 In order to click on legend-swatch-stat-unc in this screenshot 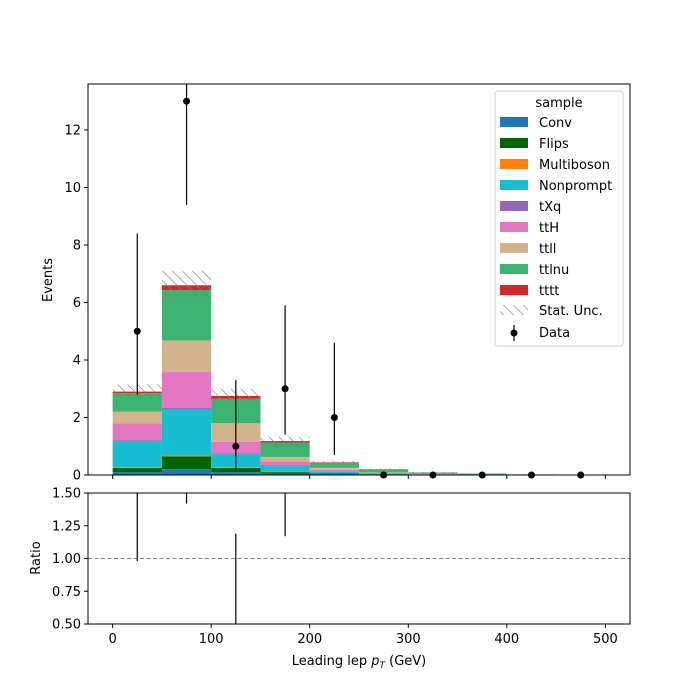, I will do `click(514, 310)`.